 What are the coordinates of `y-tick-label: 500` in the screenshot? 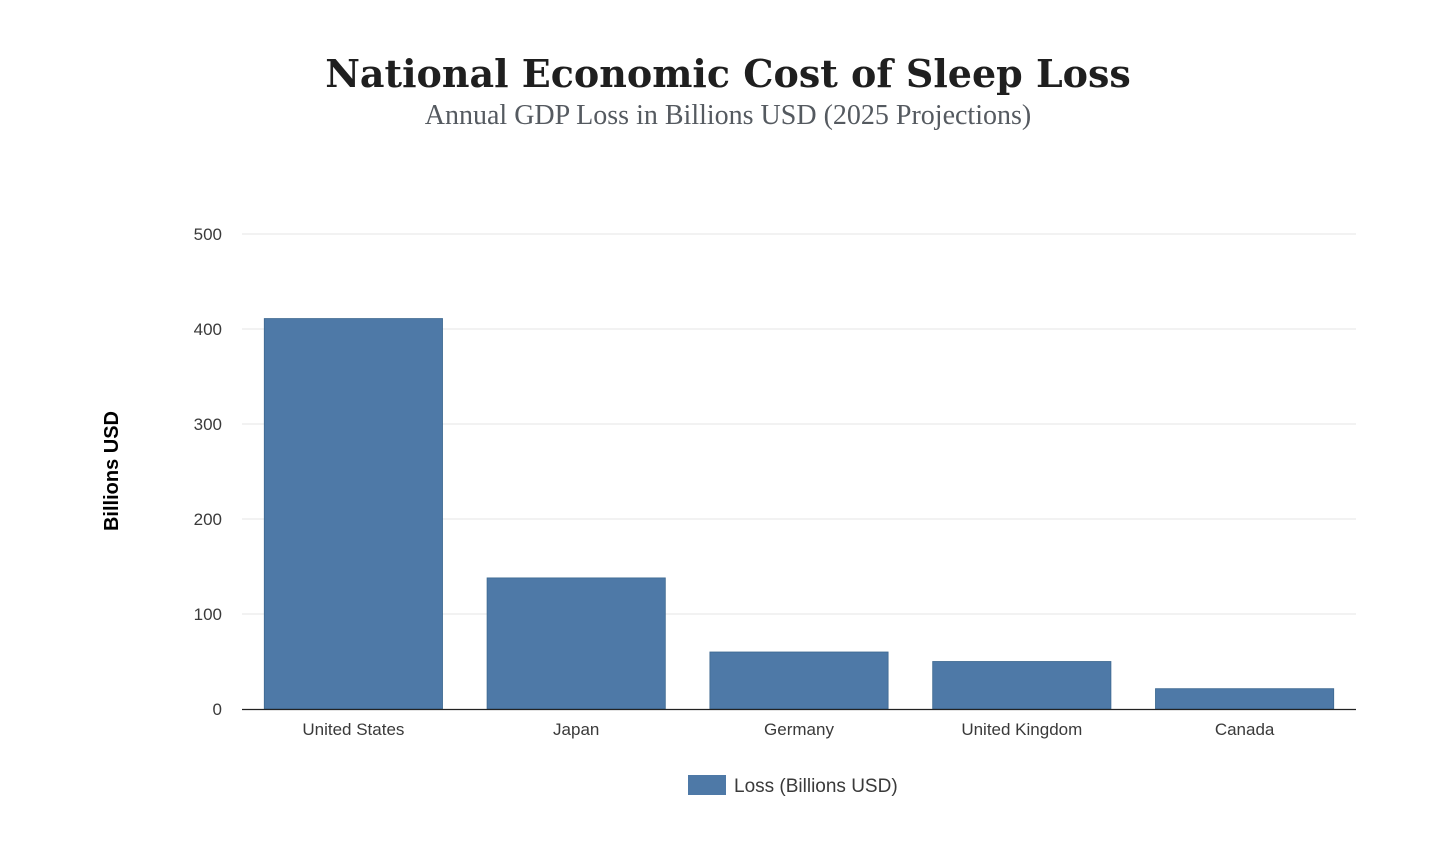 It's located at (208, 234).